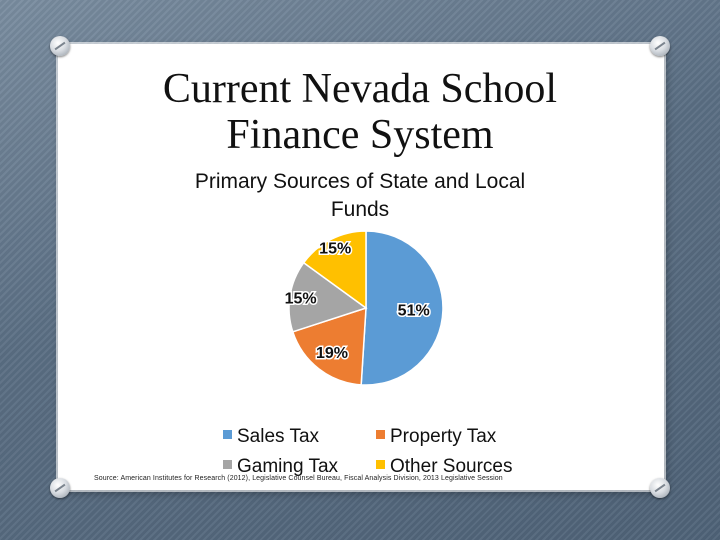 The image size is (720, 540). I want to click on legend-label: Other Sources, so click(451, 466).